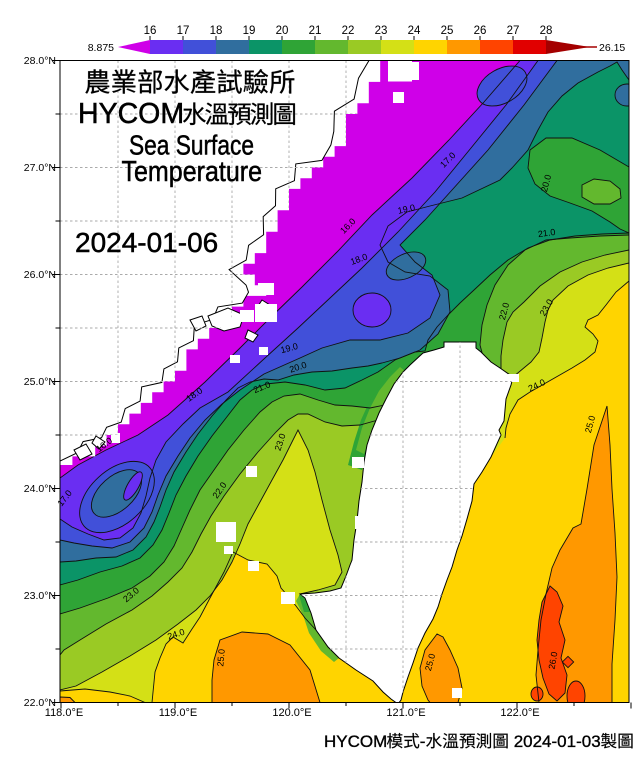 The height and width of the screenshot is (761, 643). What do you see at coordinates (381, 31) in the screenshot?
I see `svg-text: 23` at bounding box center [381, 31].